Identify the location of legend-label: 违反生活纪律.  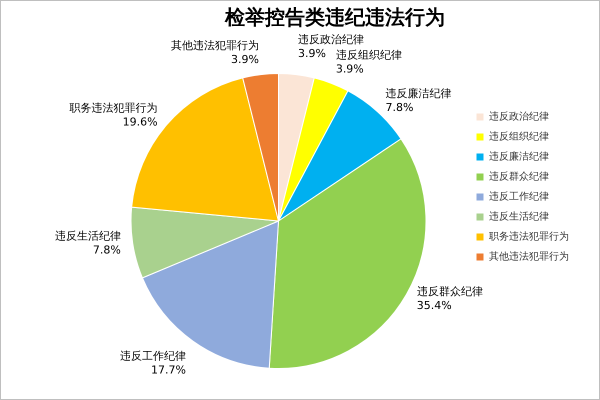
(519, 216).